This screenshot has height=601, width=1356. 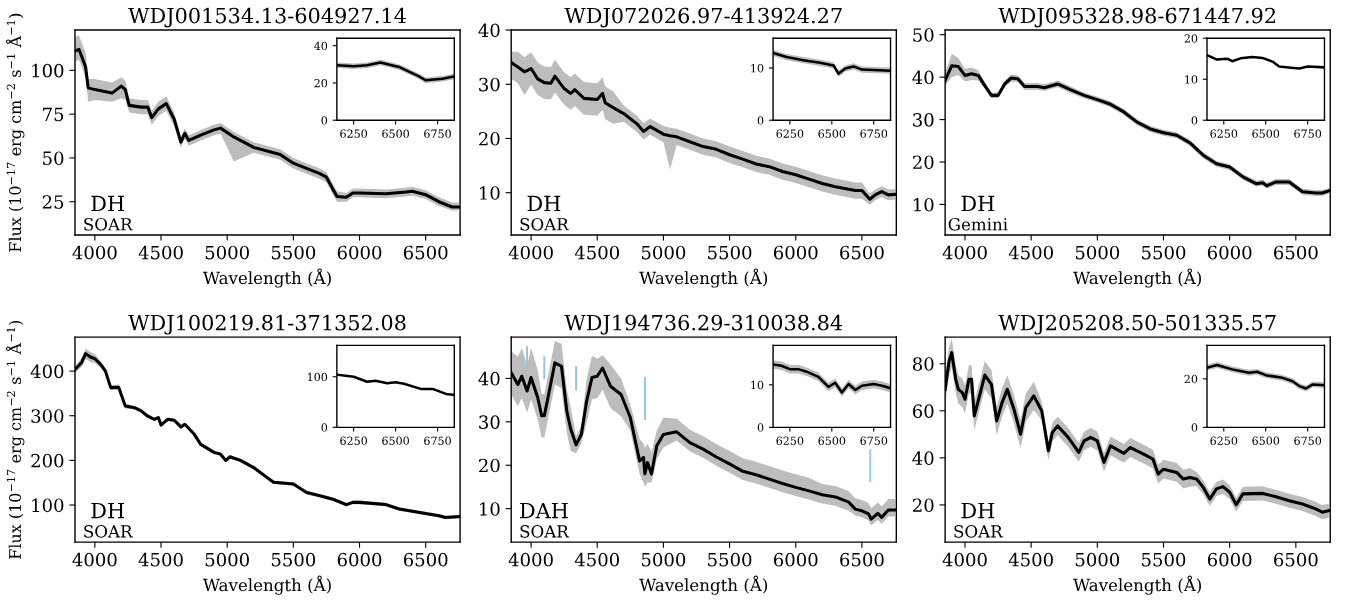 I want to click on y-tick-label: 75, so click(x=53, y=114).